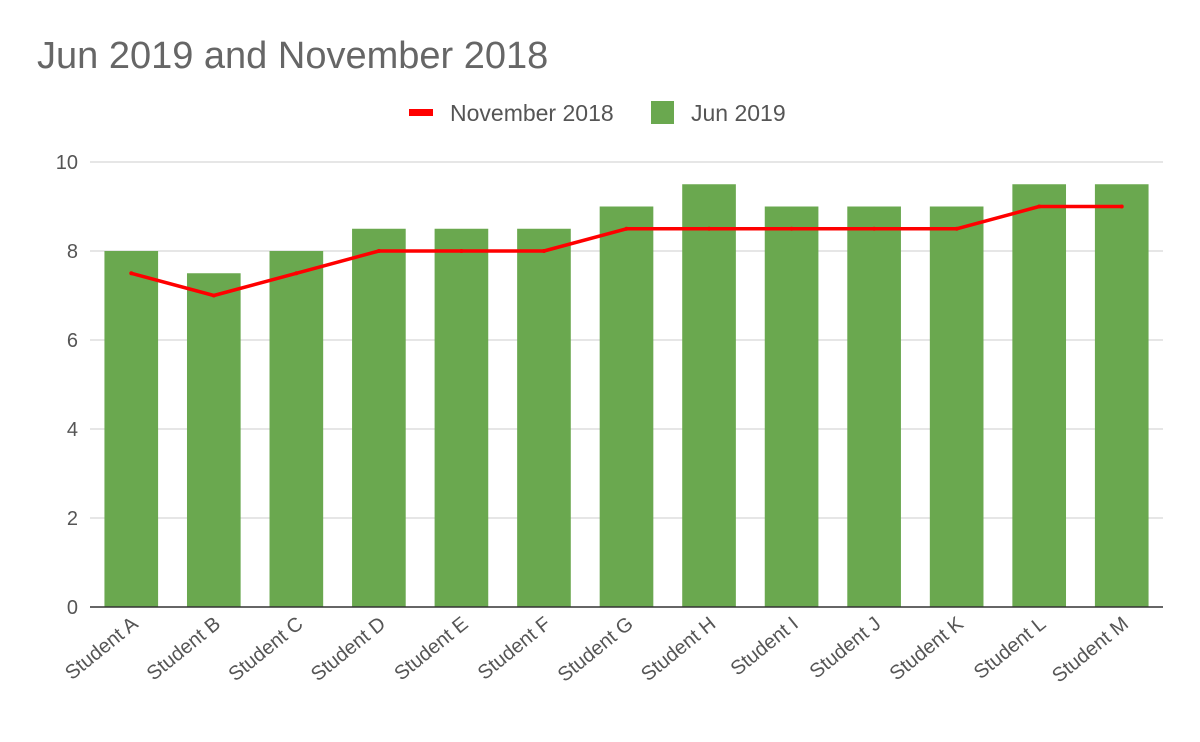  Describe the element at coordinates (461, 417) in the screenshot. I see `bar-student-e` at that location.